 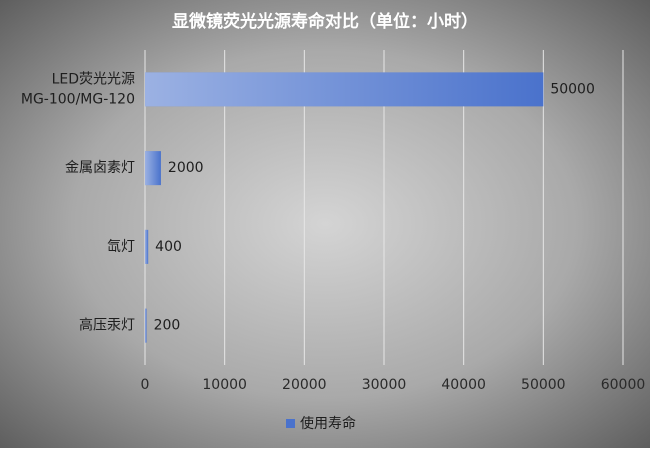 What do you see at coordinates (100, 168) in the screenshot?
I see `y-tick-label: 金属卤素灯` at bounding box center [100, 168].